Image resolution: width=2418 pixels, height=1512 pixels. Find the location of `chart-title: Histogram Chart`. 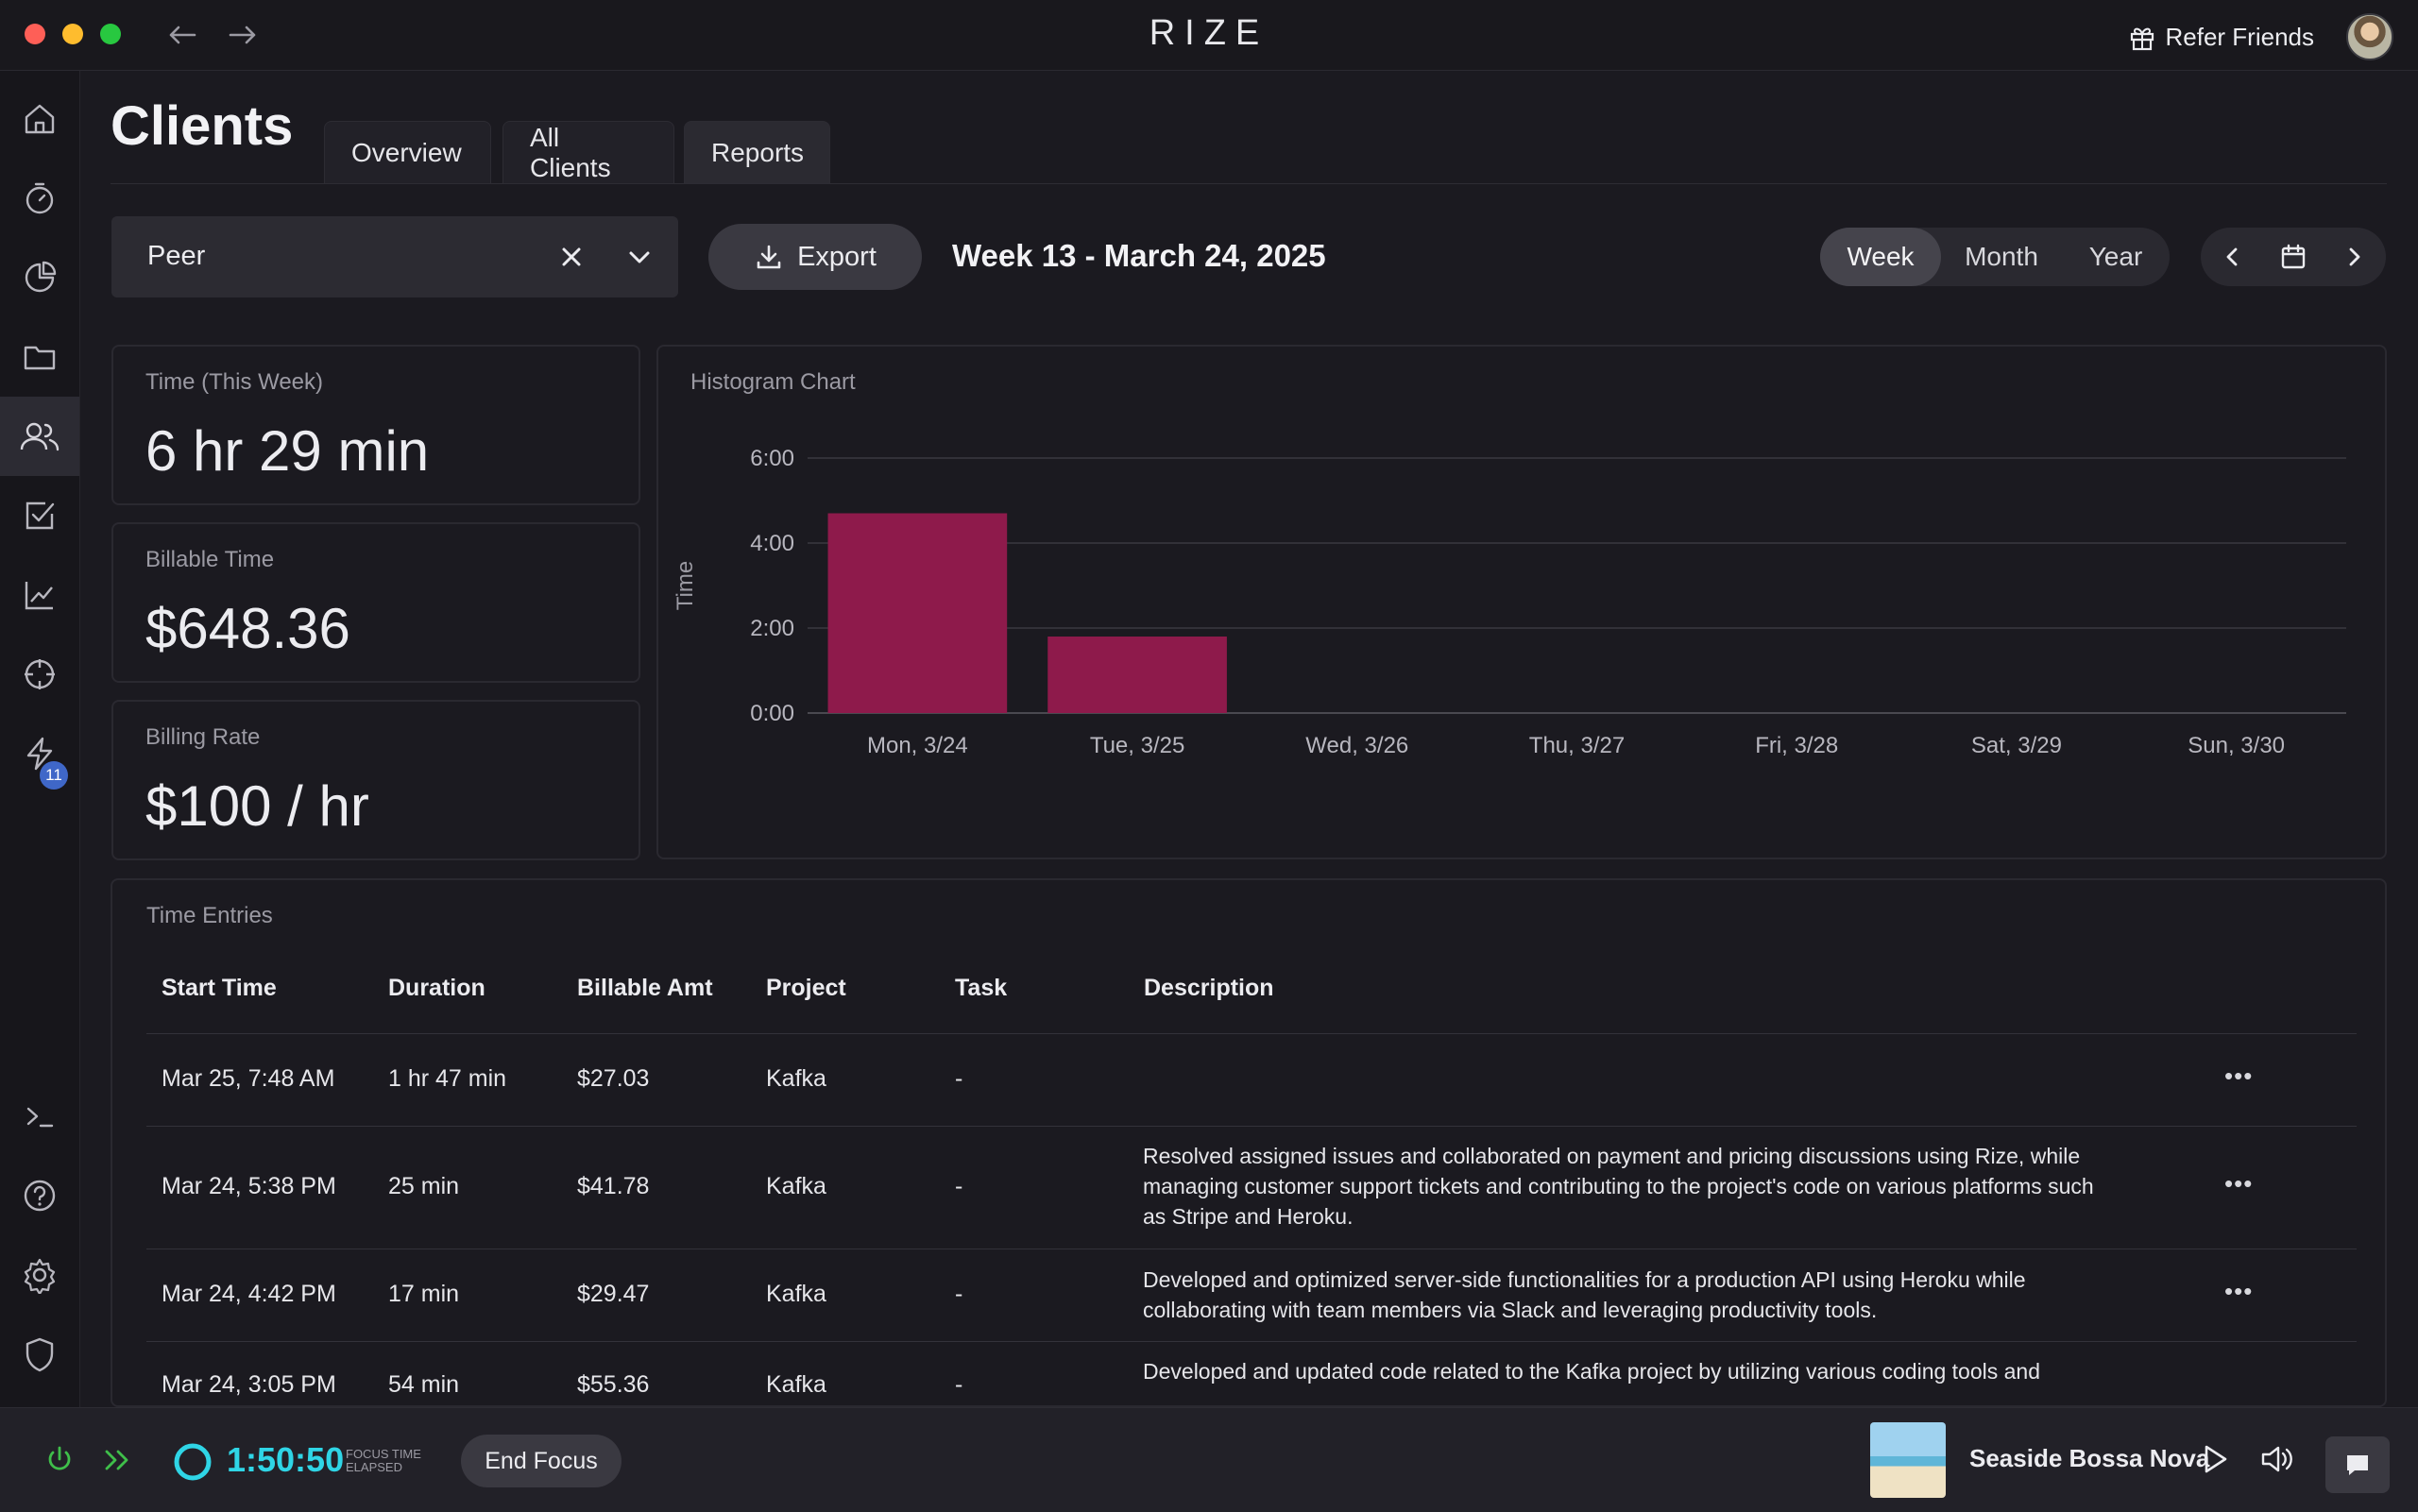

chart-title: Histogram Chart is located at coordinates (773, 382).